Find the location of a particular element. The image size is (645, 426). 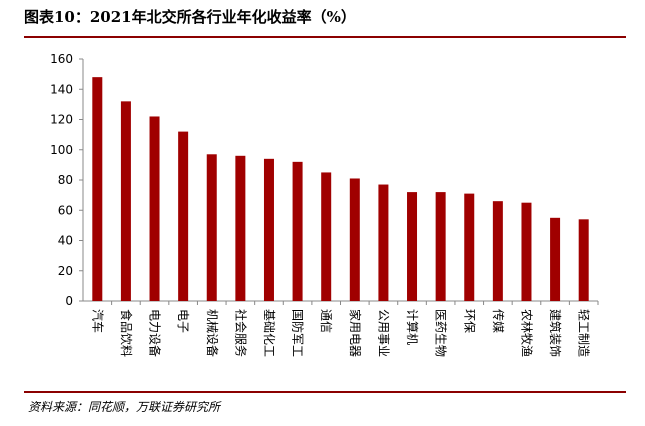

x-tick-label: 环保 is located at coordinates (469, 321).